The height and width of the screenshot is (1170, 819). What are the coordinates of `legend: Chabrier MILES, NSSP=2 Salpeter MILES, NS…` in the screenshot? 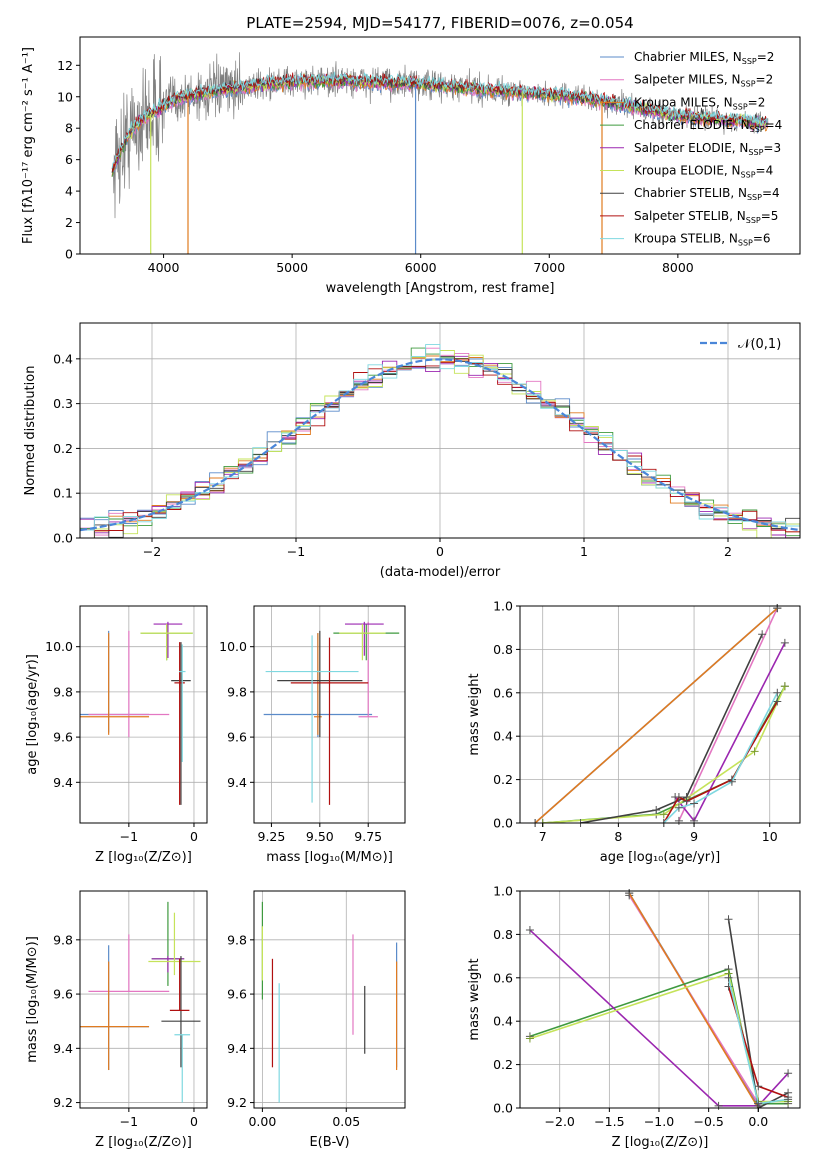 It's located at (691, 149).